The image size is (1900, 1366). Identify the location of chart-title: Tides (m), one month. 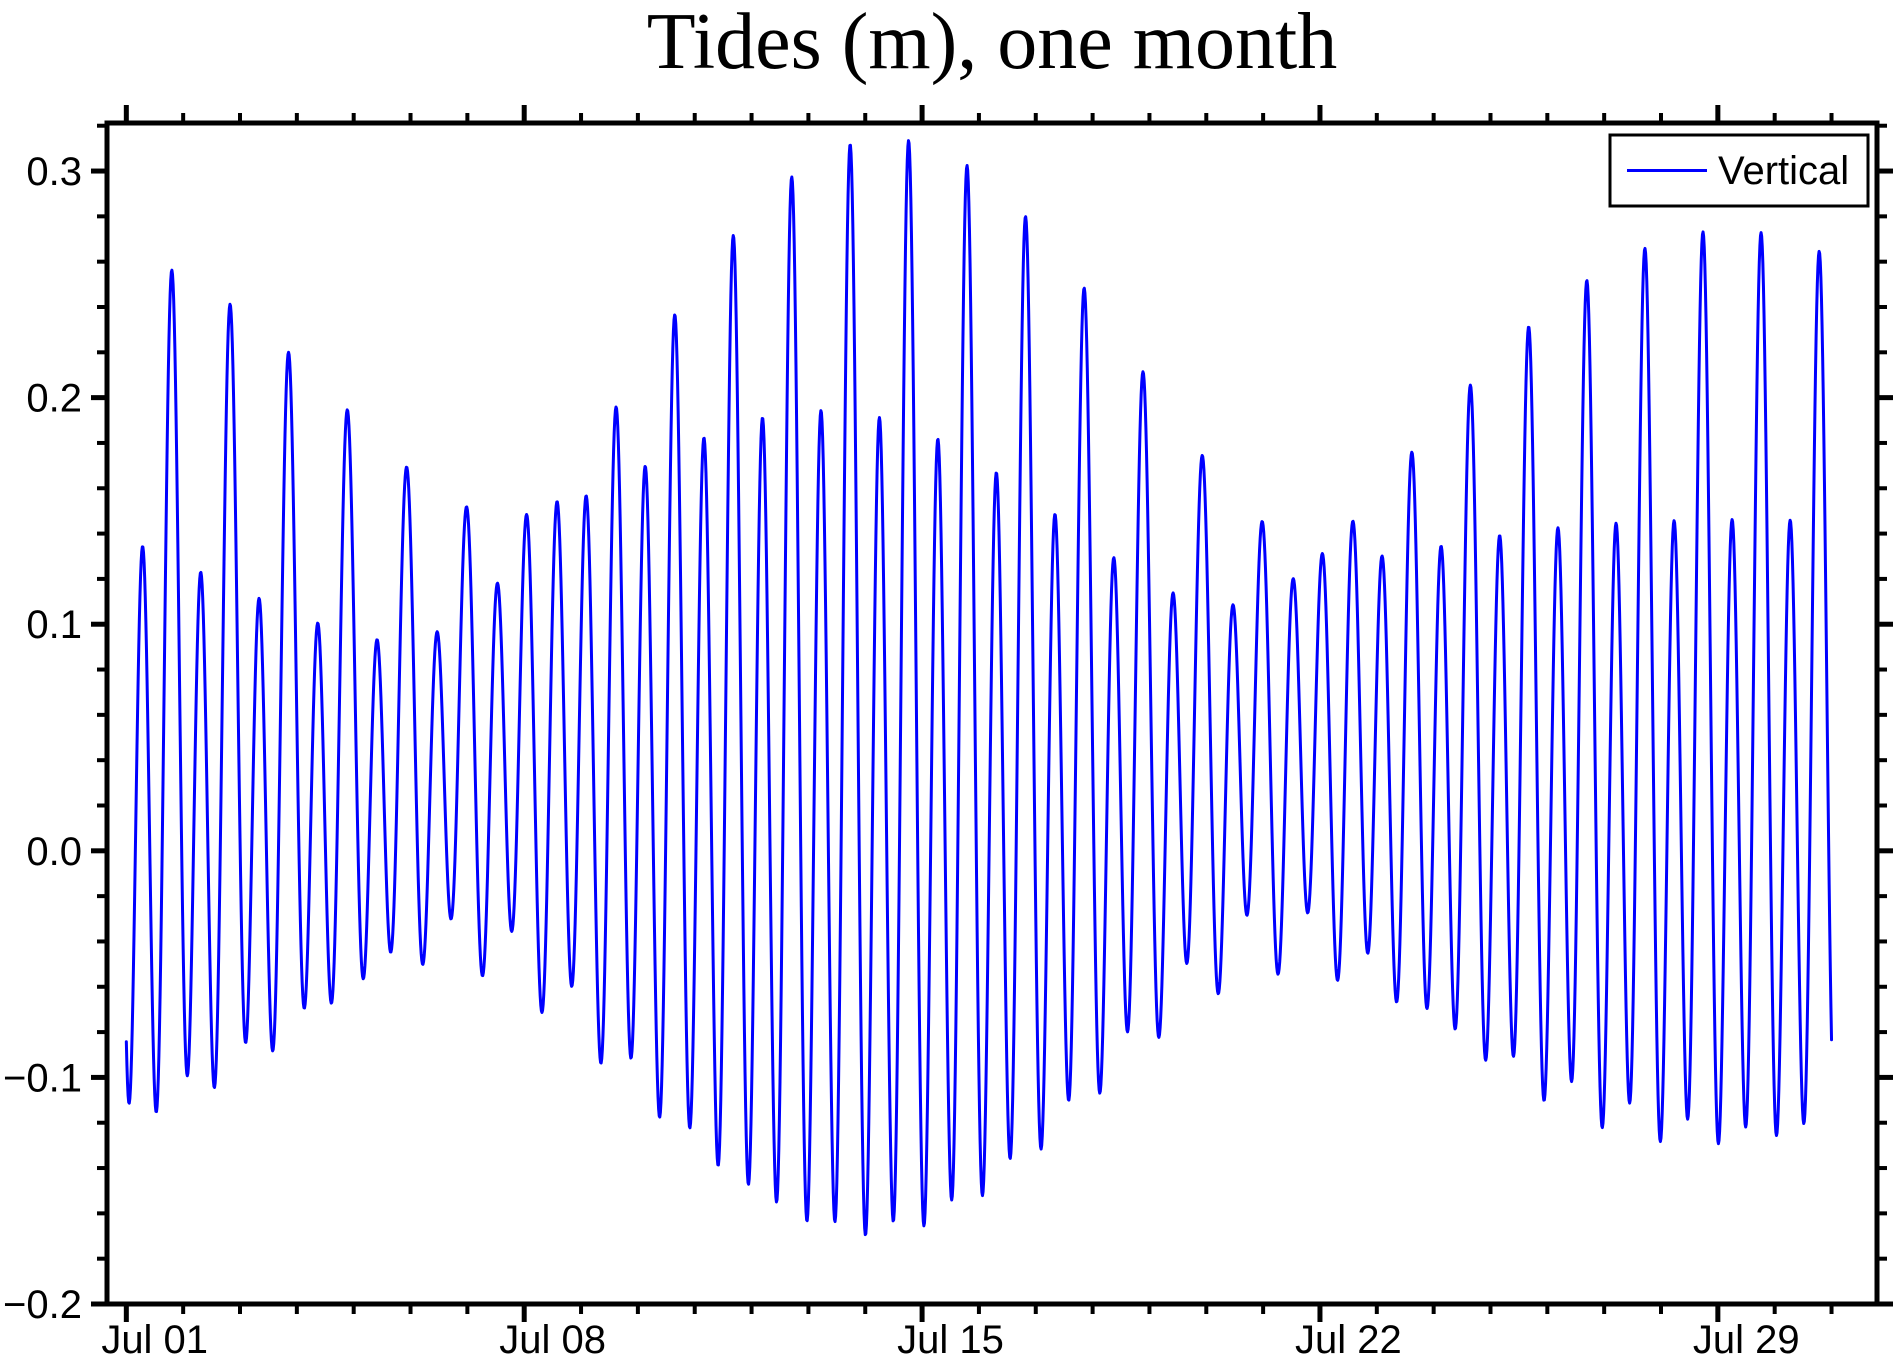
(992, 43).